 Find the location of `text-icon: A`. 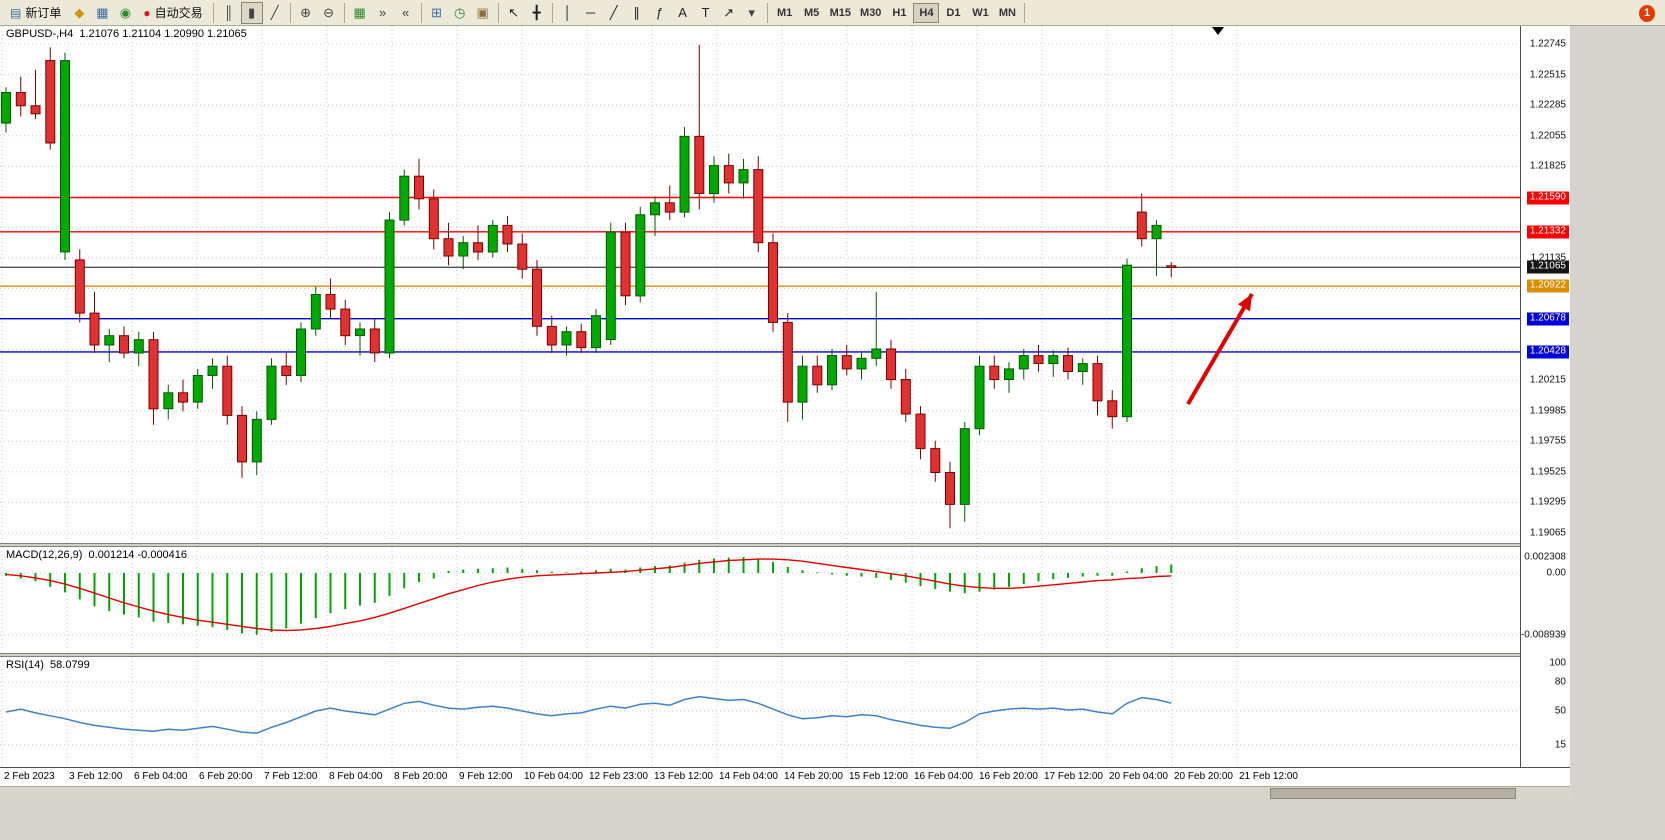

text-icon: A is located at coordinates (682, 12).